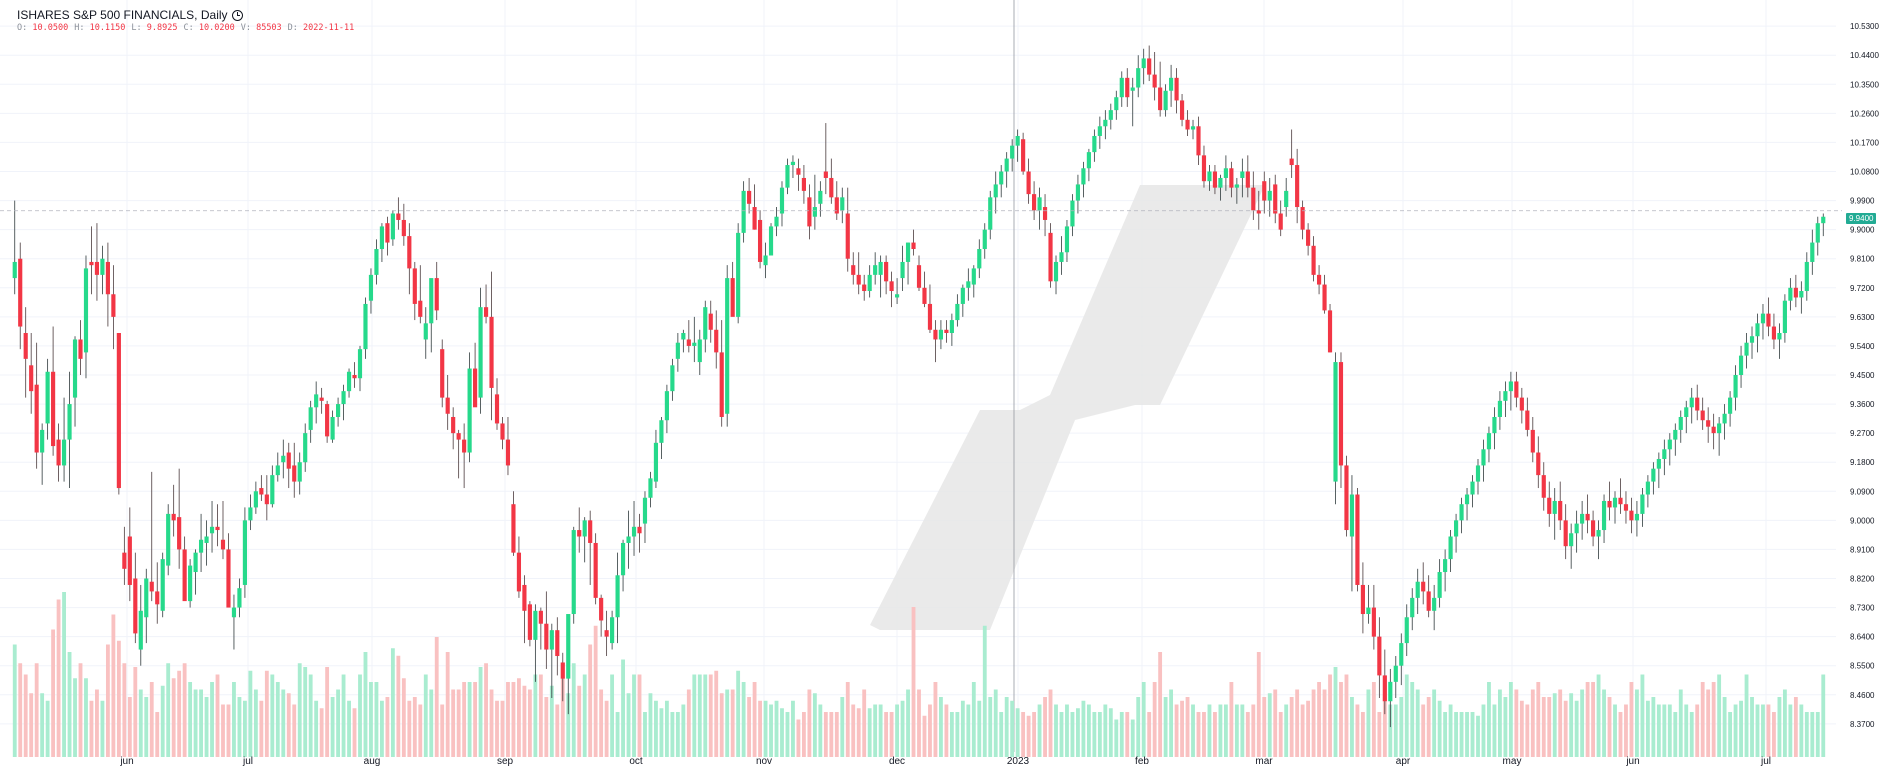  What do you see at coordinates (1862, 433) in the screenshot?
I see `y-tick-label: 9.2700` at bounding box center [1862, 433].